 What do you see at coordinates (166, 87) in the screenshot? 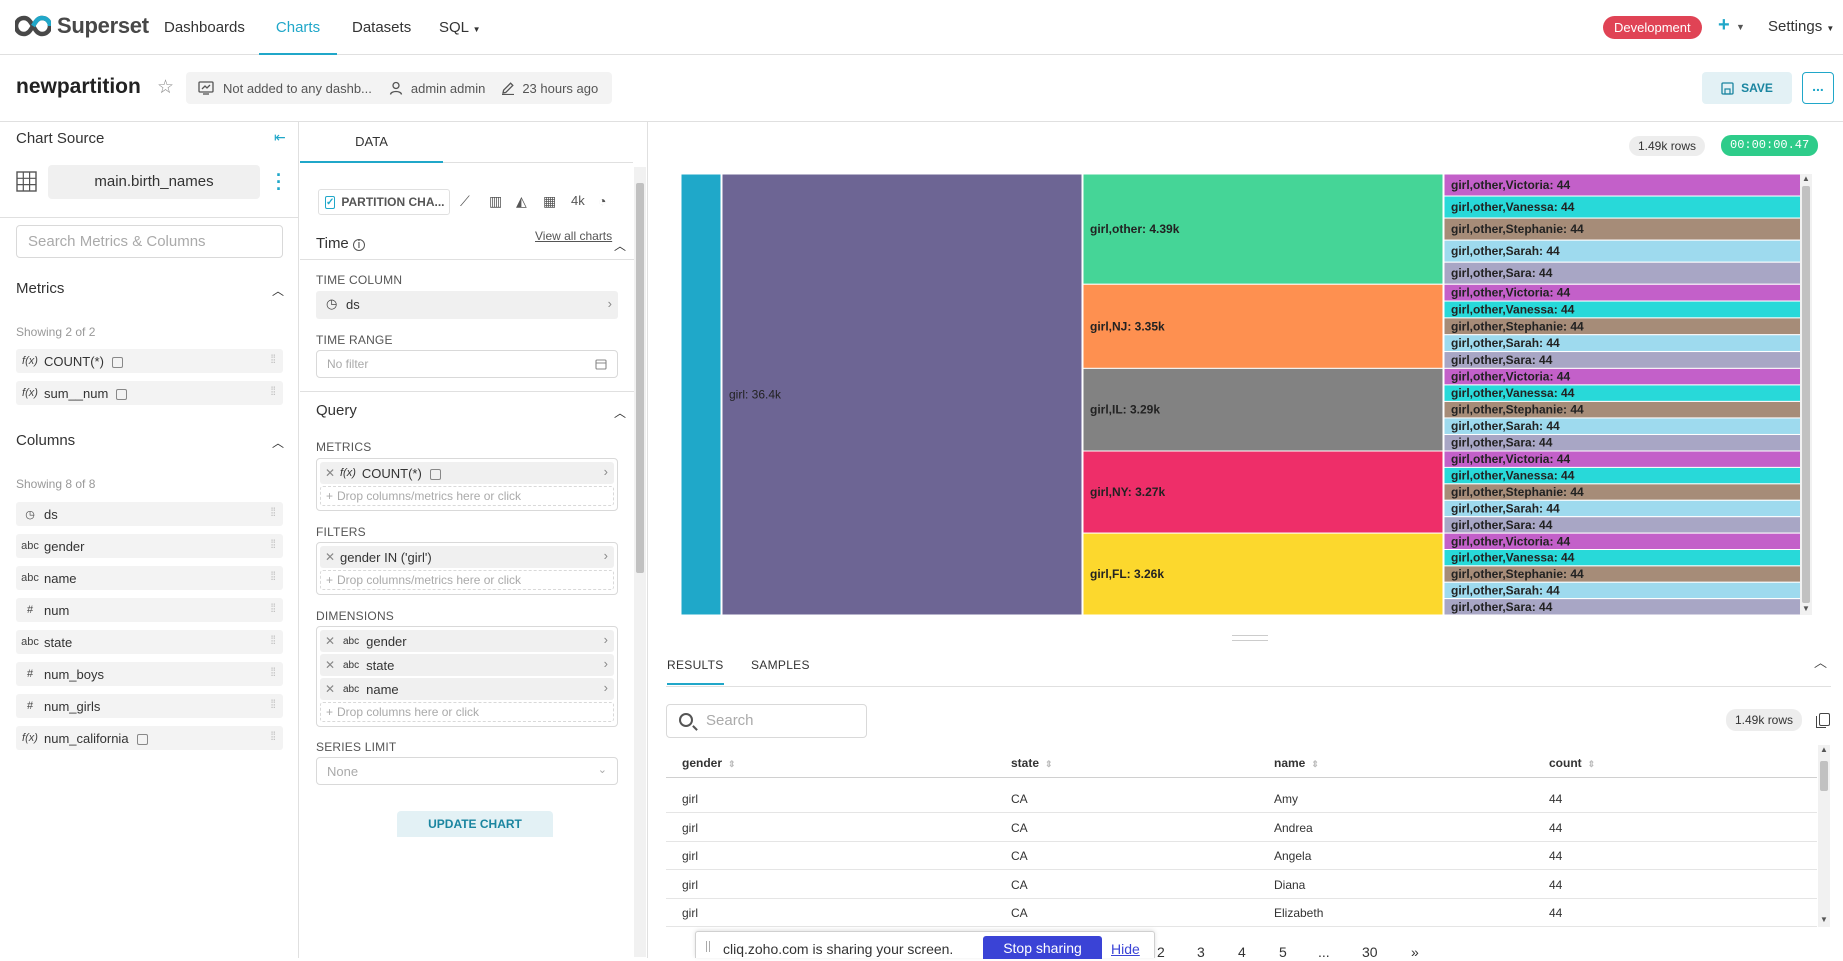
I see `star-icon: ☆` at bounding box center [166, 87].